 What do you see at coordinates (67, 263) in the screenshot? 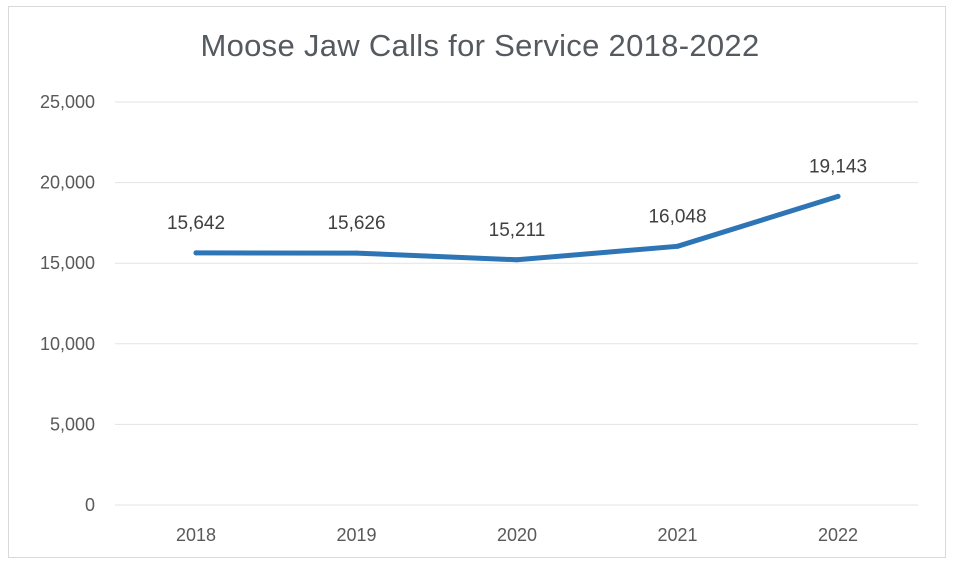
I see `y-tick-label: 15,000` at bounding box center [67, 263].